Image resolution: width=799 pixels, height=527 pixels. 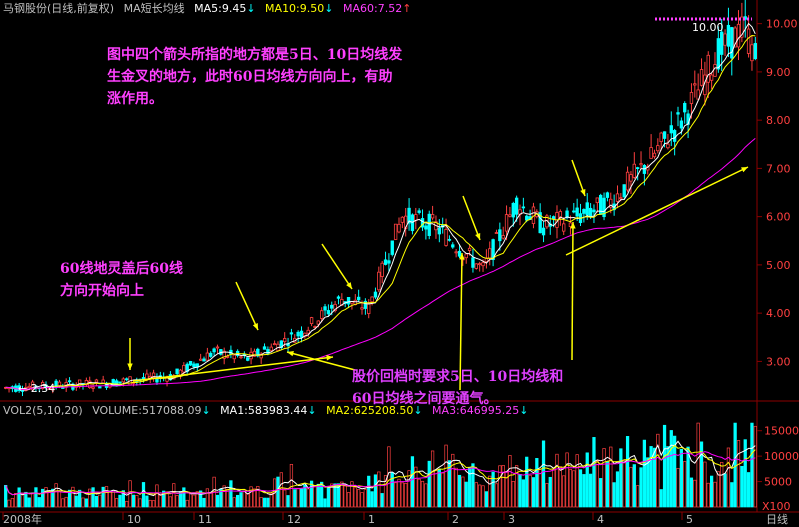 I want to click on annotation-arrow, so click(x=337, y=266).